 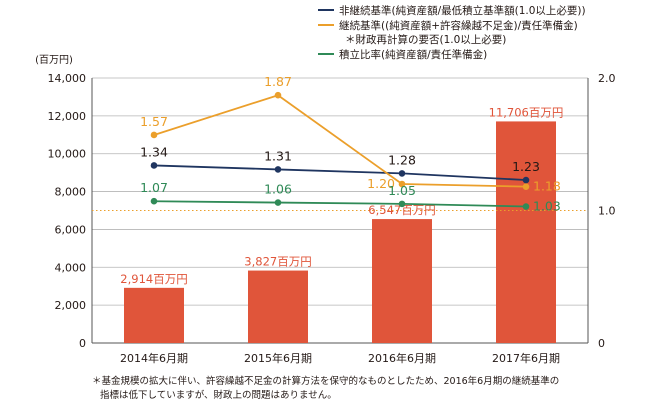 What do you see at coordinates (278, 189) in the screenshot?
I see `series-value-label: 1.06` at bounding box center [278, 189].